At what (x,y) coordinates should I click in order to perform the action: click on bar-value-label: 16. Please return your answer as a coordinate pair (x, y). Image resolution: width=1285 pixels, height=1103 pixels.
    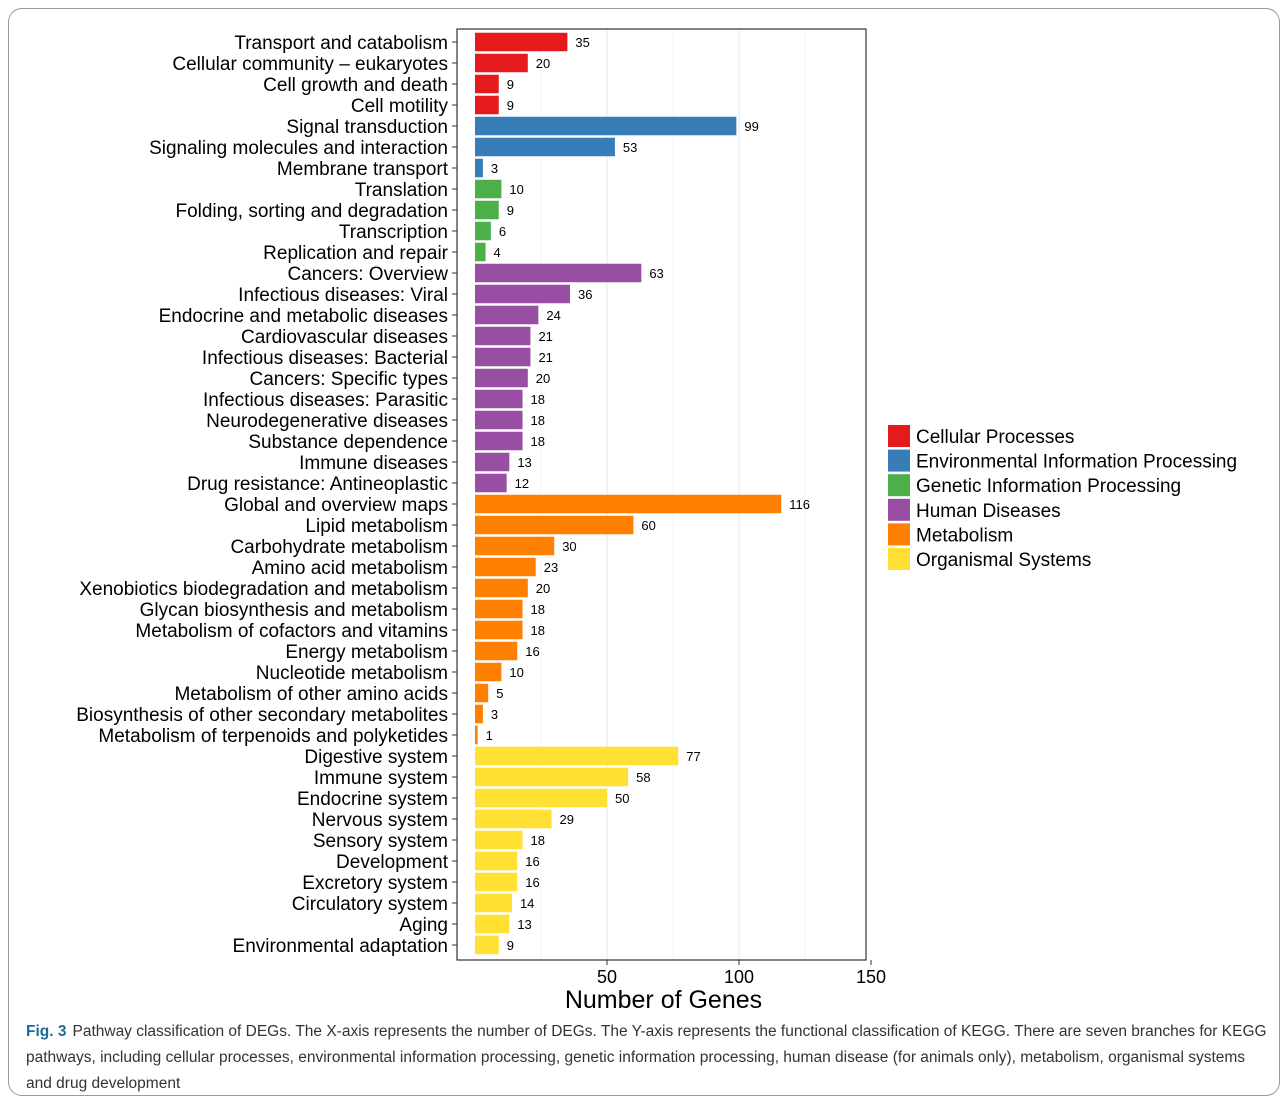
    Looking at the image, I should click on (532, 861).